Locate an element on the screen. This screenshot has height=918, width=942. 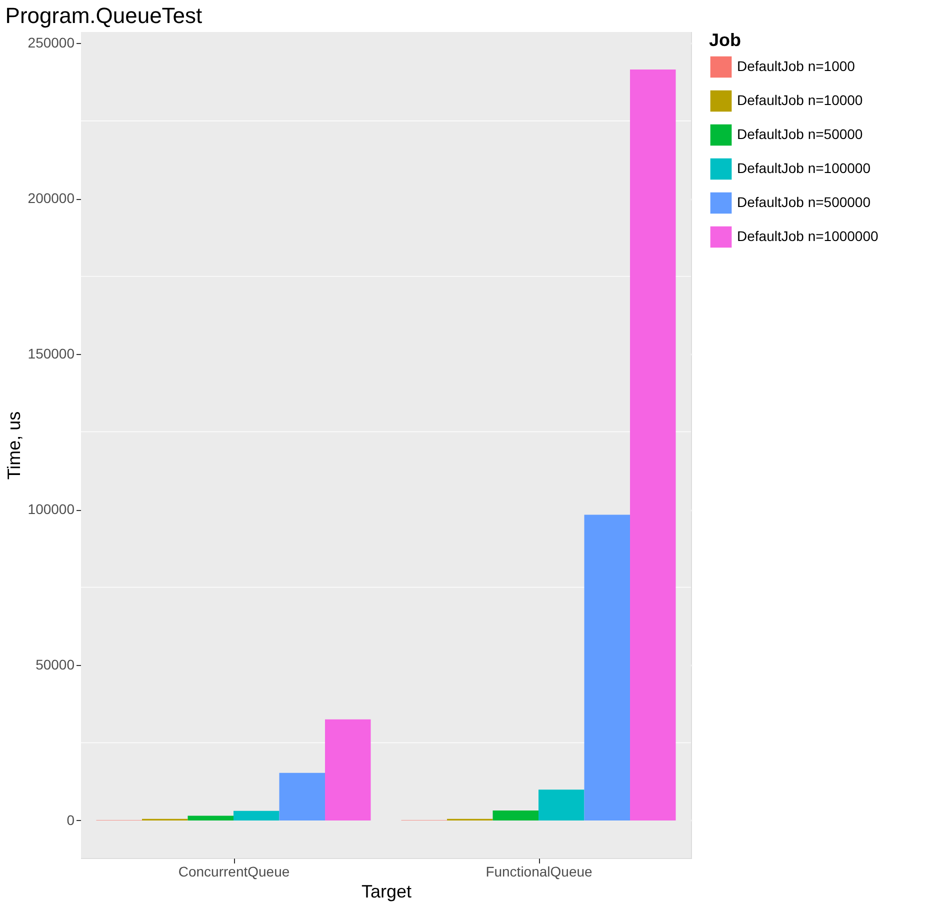
legend-label: DefaultJob n=100000 is located at coordinates (804, 168).